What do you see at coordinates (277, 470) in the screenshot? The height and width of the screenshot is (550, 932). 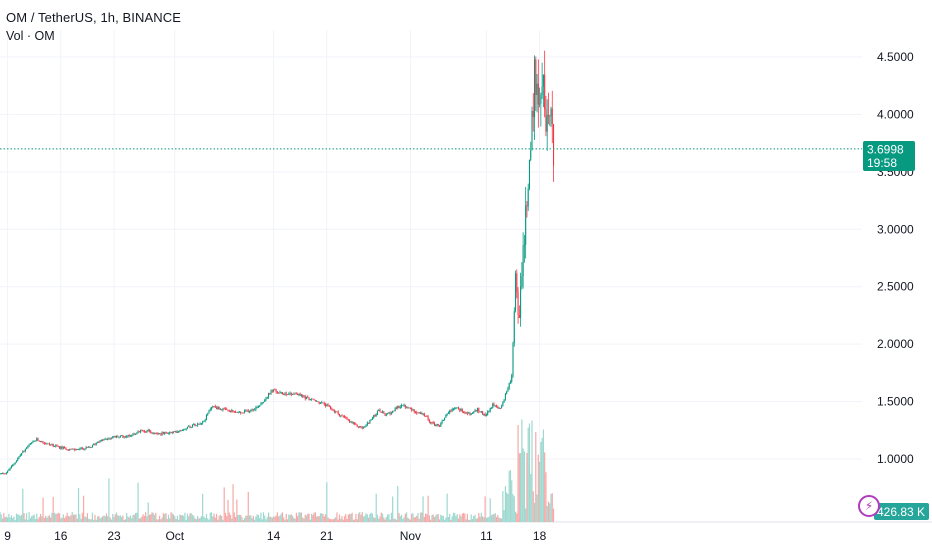 I see `volume-bars` at bounding box center [277, 470].